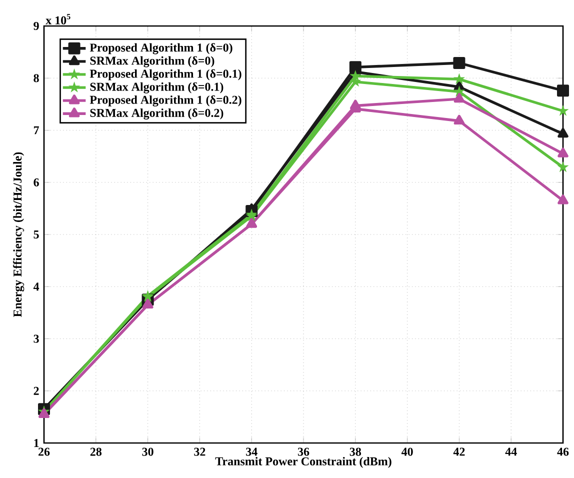  Describe the element at coordinates (36, 338) in the screenshot. I see `y-tick-label: 3` at that location.